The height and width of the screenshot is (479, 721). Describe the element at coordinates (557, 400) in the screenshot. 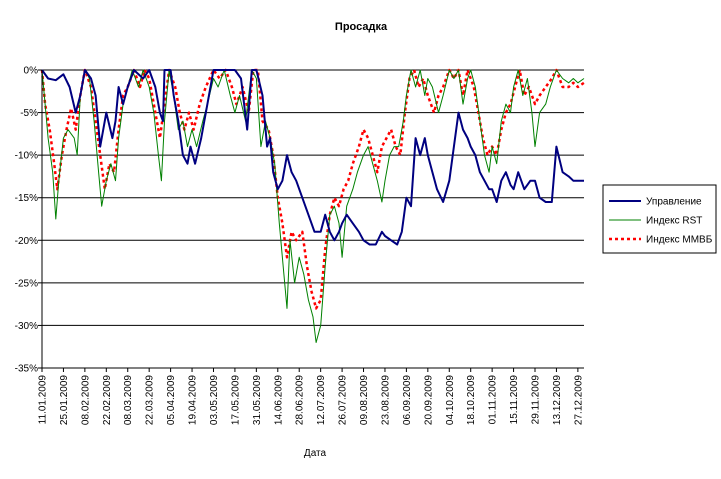

I see `x-tick-label: 13.12.2009` at that location.